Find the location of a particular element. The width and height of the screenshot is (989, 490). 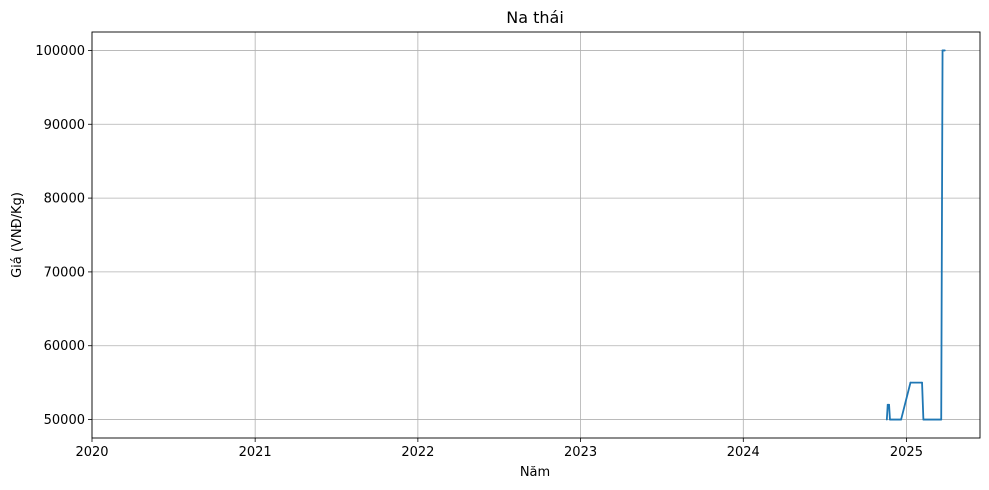

y-tick-label: 60000 is located at coordinates (64, 346).